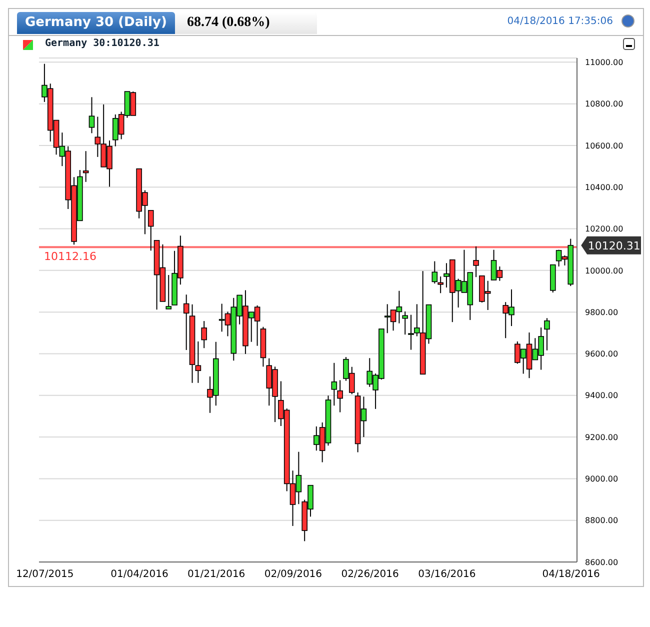 Image resolution: width=650 pixels, height=627 pixels. What do you see at coordinates (601, 312) in the screenshot?
I see `y-tick-label: 9800.00` at bounding box center [601, 312].